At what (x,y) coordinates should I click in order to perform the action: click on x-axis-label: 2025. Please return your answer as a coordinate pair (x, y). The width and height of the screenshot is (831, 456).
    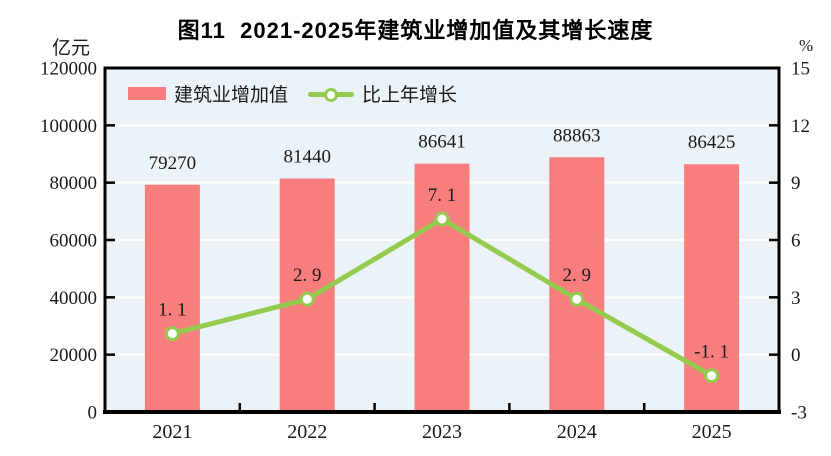
    Looking at the image, I should click on (712, 432).